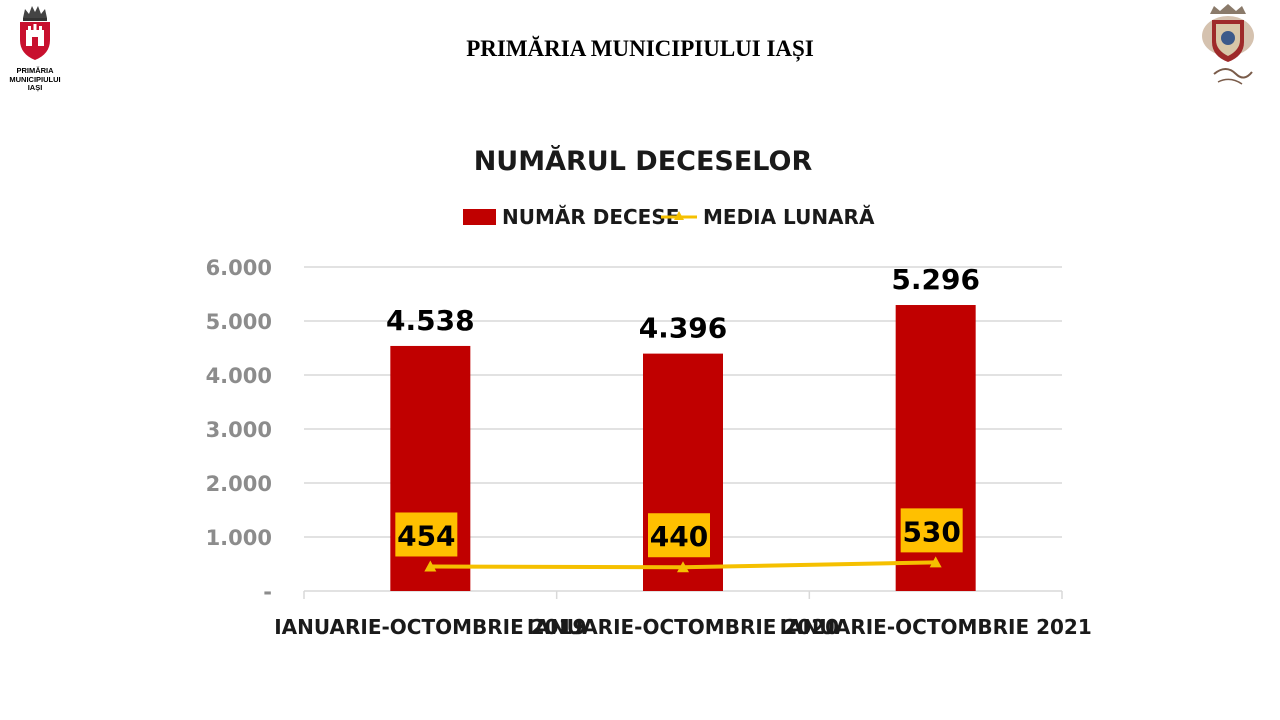 Image resolution: width=1280 pixels, height=720 pixels. Describe the element at coordinates (35, 79) in the screenshot. I see `logo-caption-line: MUNICIPIULUI` at that location.